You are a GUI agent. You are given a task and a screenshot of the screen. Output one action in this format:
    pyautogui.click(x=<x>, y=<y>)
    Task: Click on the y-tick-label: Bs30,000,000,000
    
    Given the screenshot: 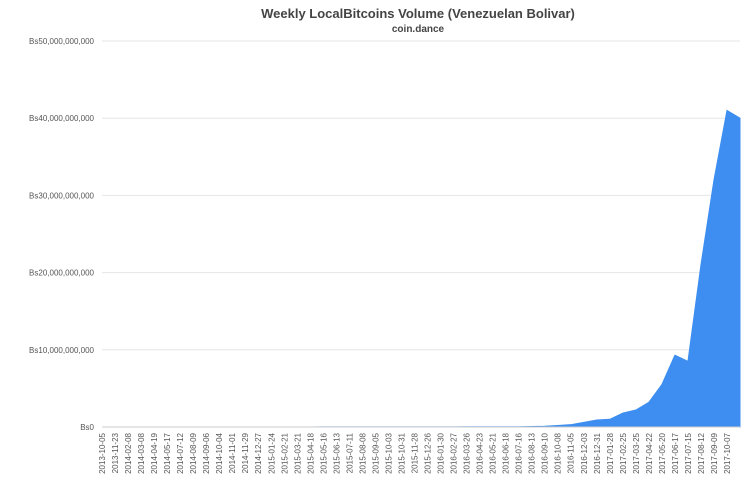 What is the action you would take?
    pyautogui.click(x=61, y=195)
    